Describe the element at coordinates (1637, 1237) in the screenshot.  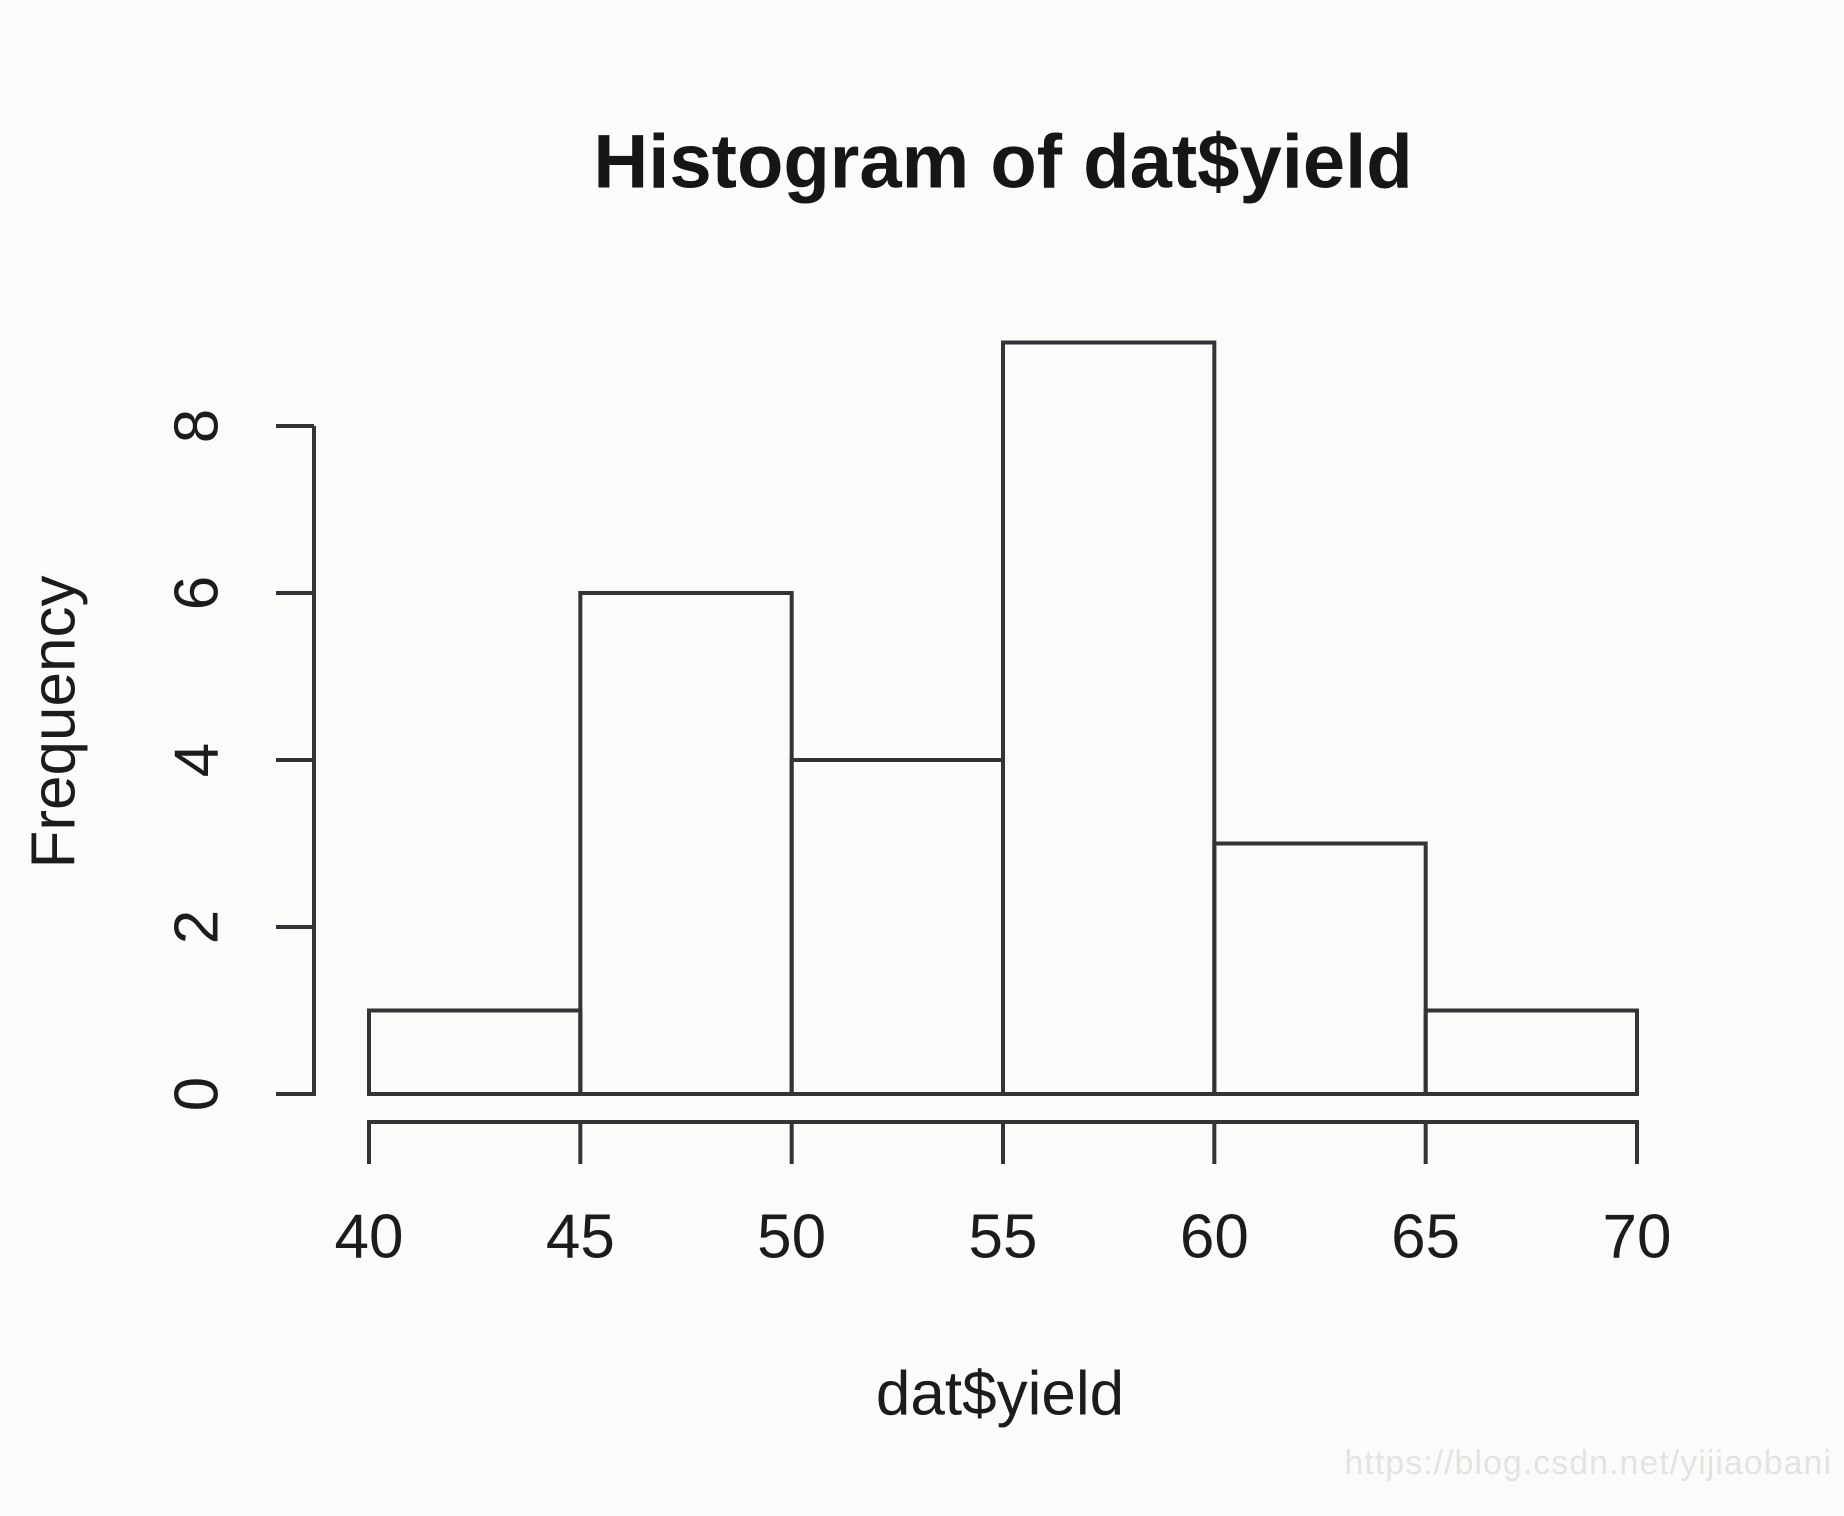
I see `x-tick-label: 70` at that location.